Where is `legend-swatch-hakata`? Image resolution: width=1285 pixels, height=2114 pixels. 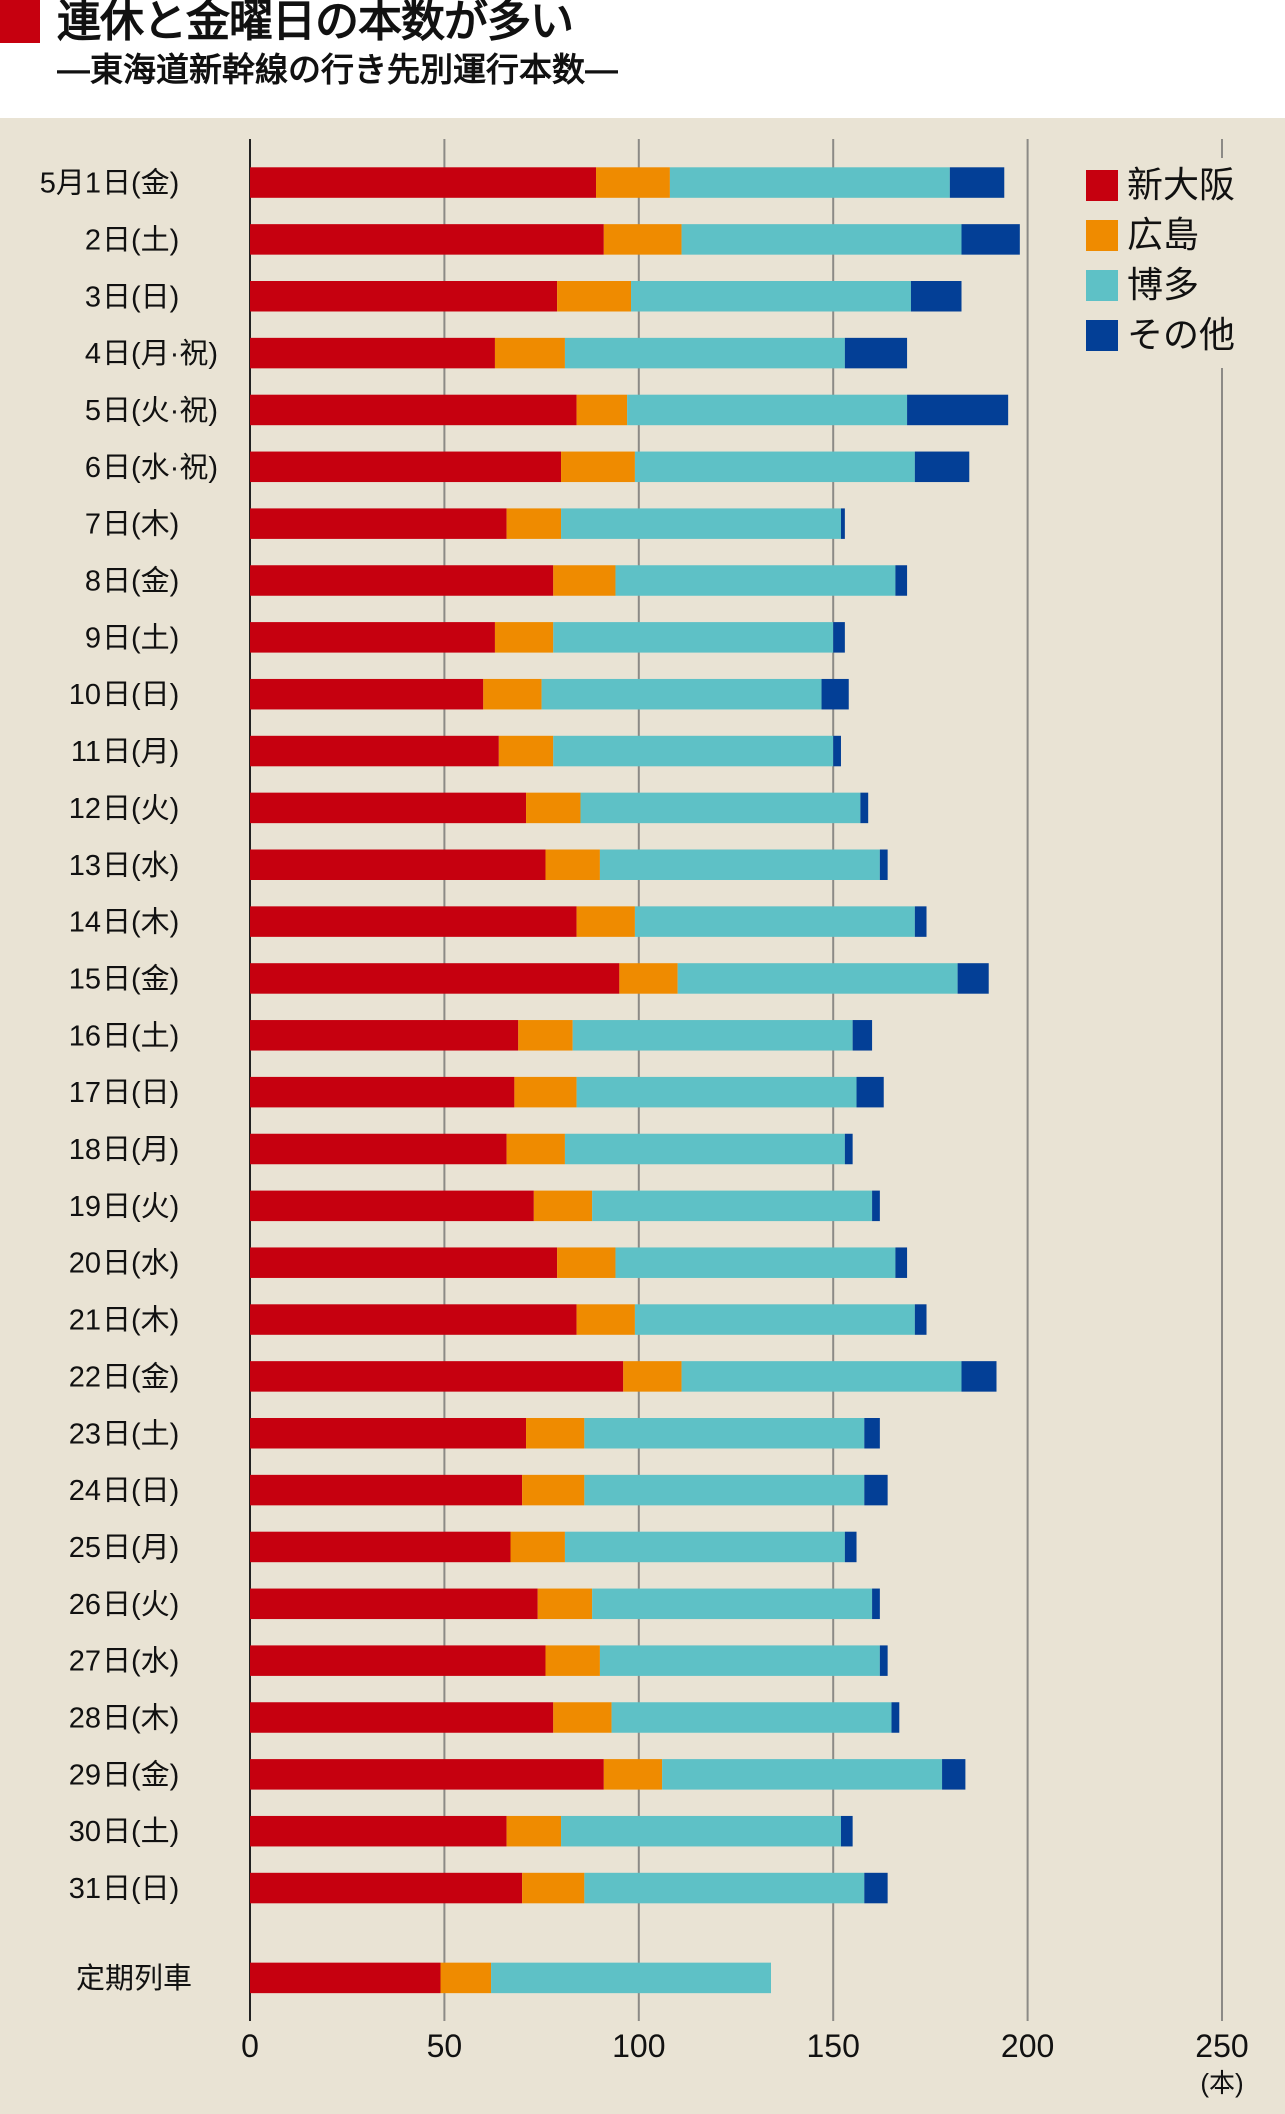
legend-swatch-hakata is located at coordinates (1102, 285).